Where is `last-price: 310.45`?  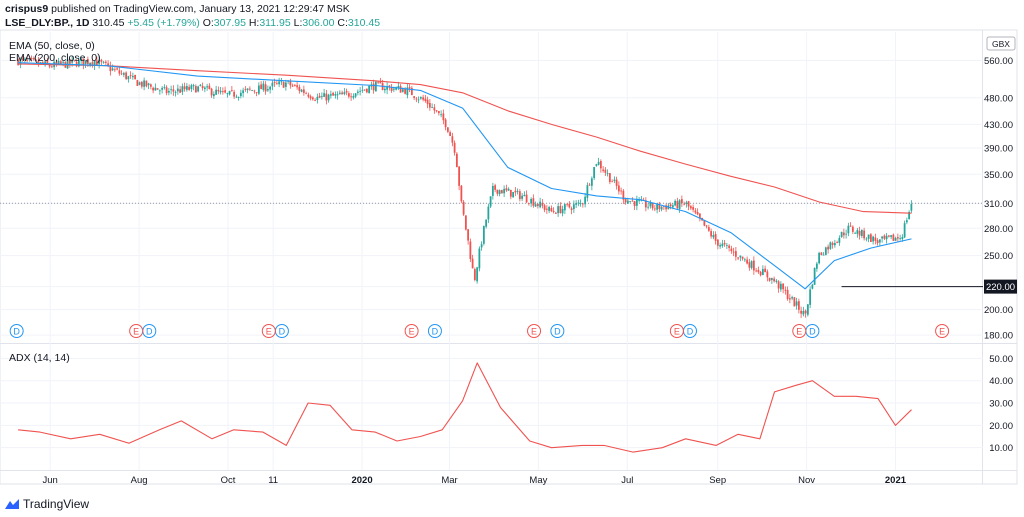 last-price: 310.45 is located at coordinates (108, 23).